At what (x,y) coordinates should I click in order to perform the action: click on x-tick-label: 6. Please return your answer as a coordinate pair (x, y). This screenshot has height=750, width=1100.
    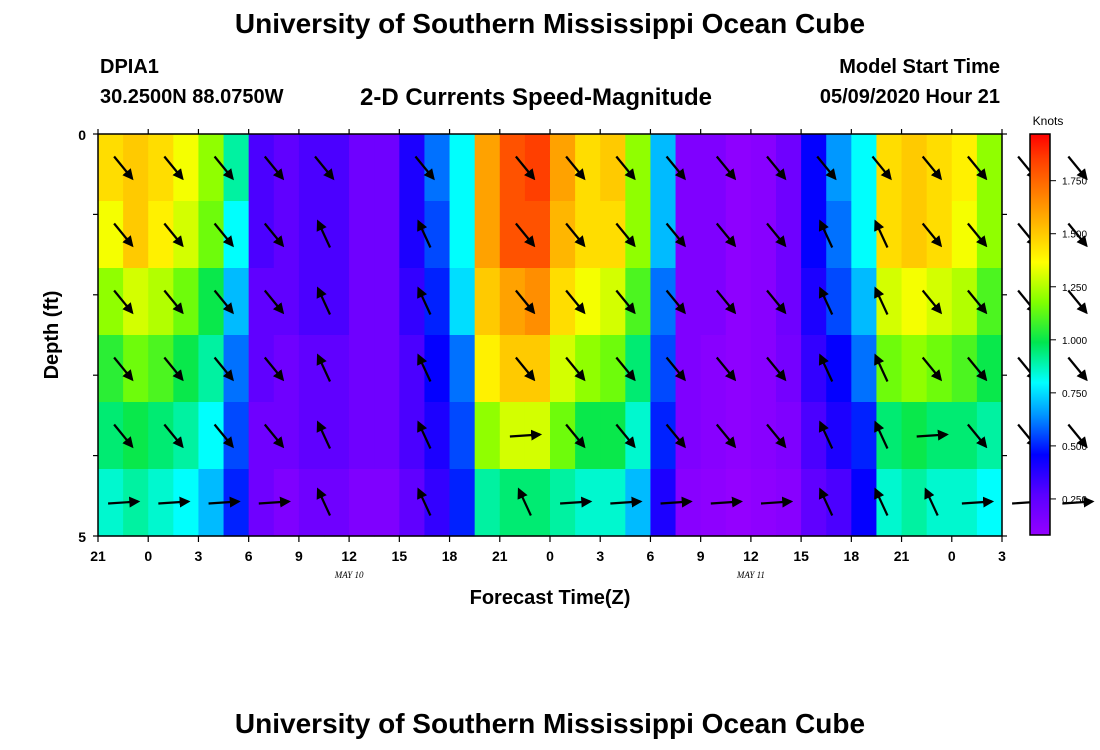
    Looking at the image, I should click on (651, 556).